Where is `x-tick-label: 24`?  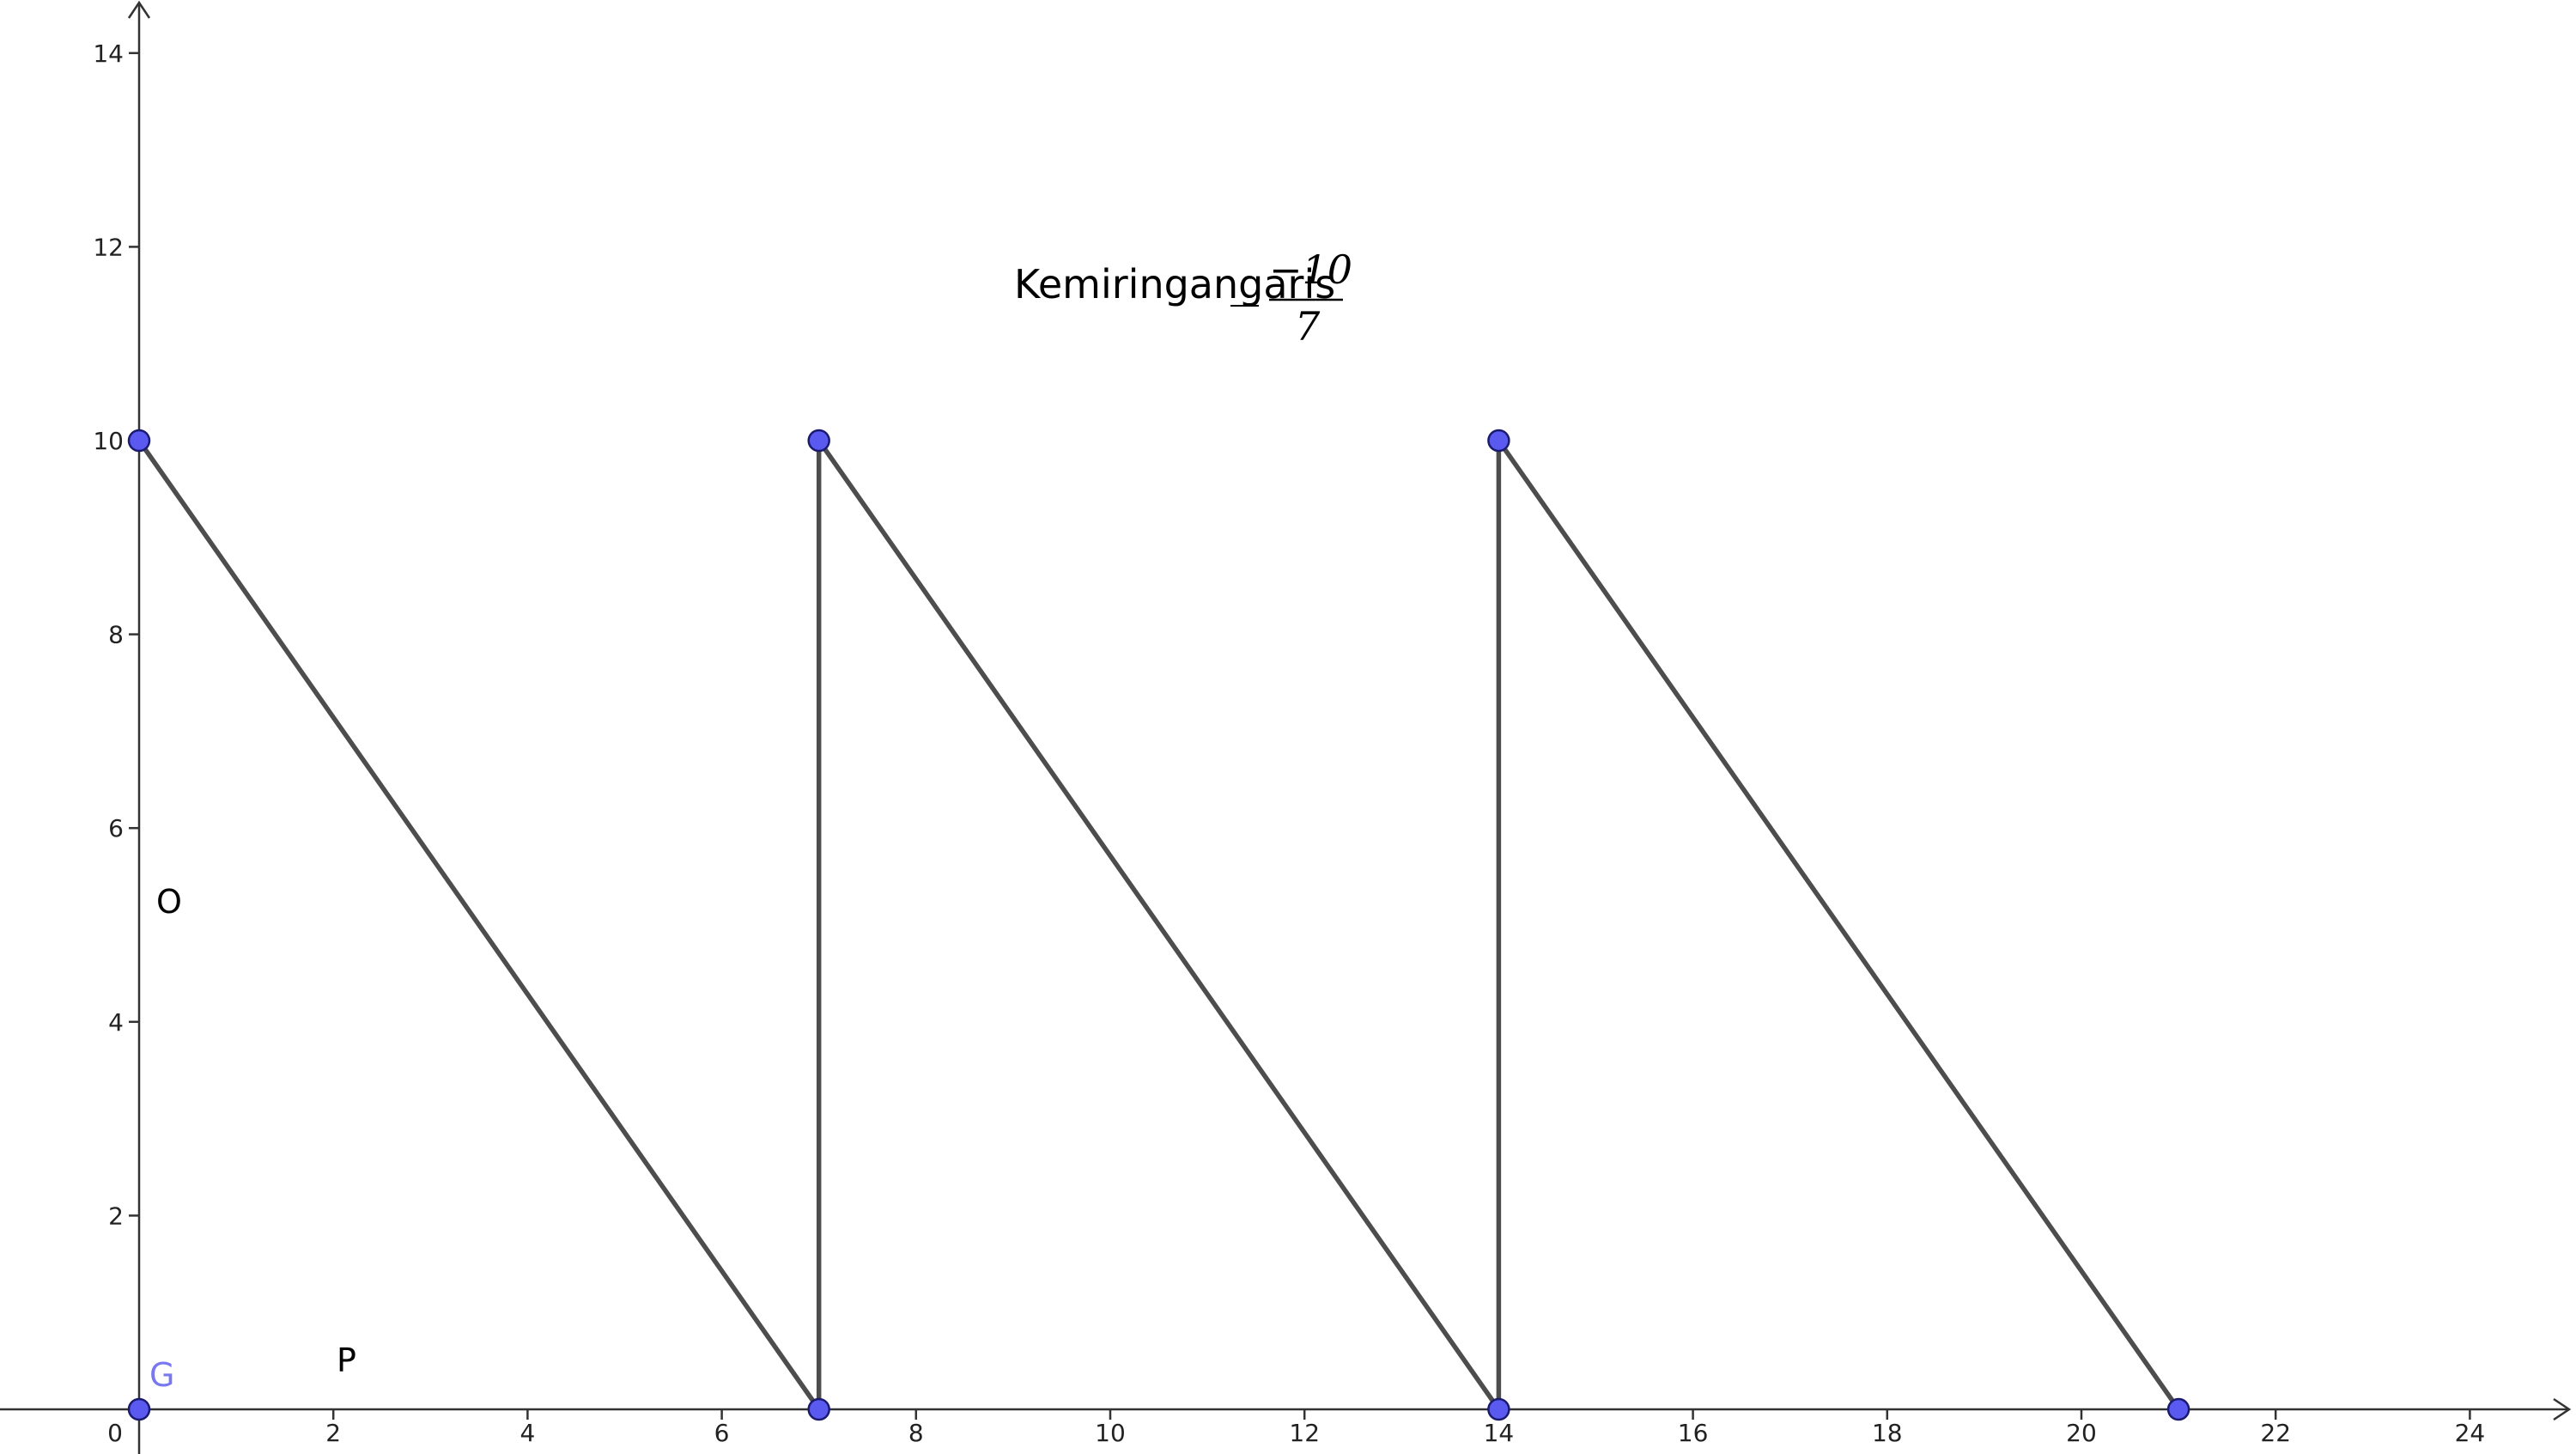 x-tick-label: 24 is located at coordinates (2470, 1433).